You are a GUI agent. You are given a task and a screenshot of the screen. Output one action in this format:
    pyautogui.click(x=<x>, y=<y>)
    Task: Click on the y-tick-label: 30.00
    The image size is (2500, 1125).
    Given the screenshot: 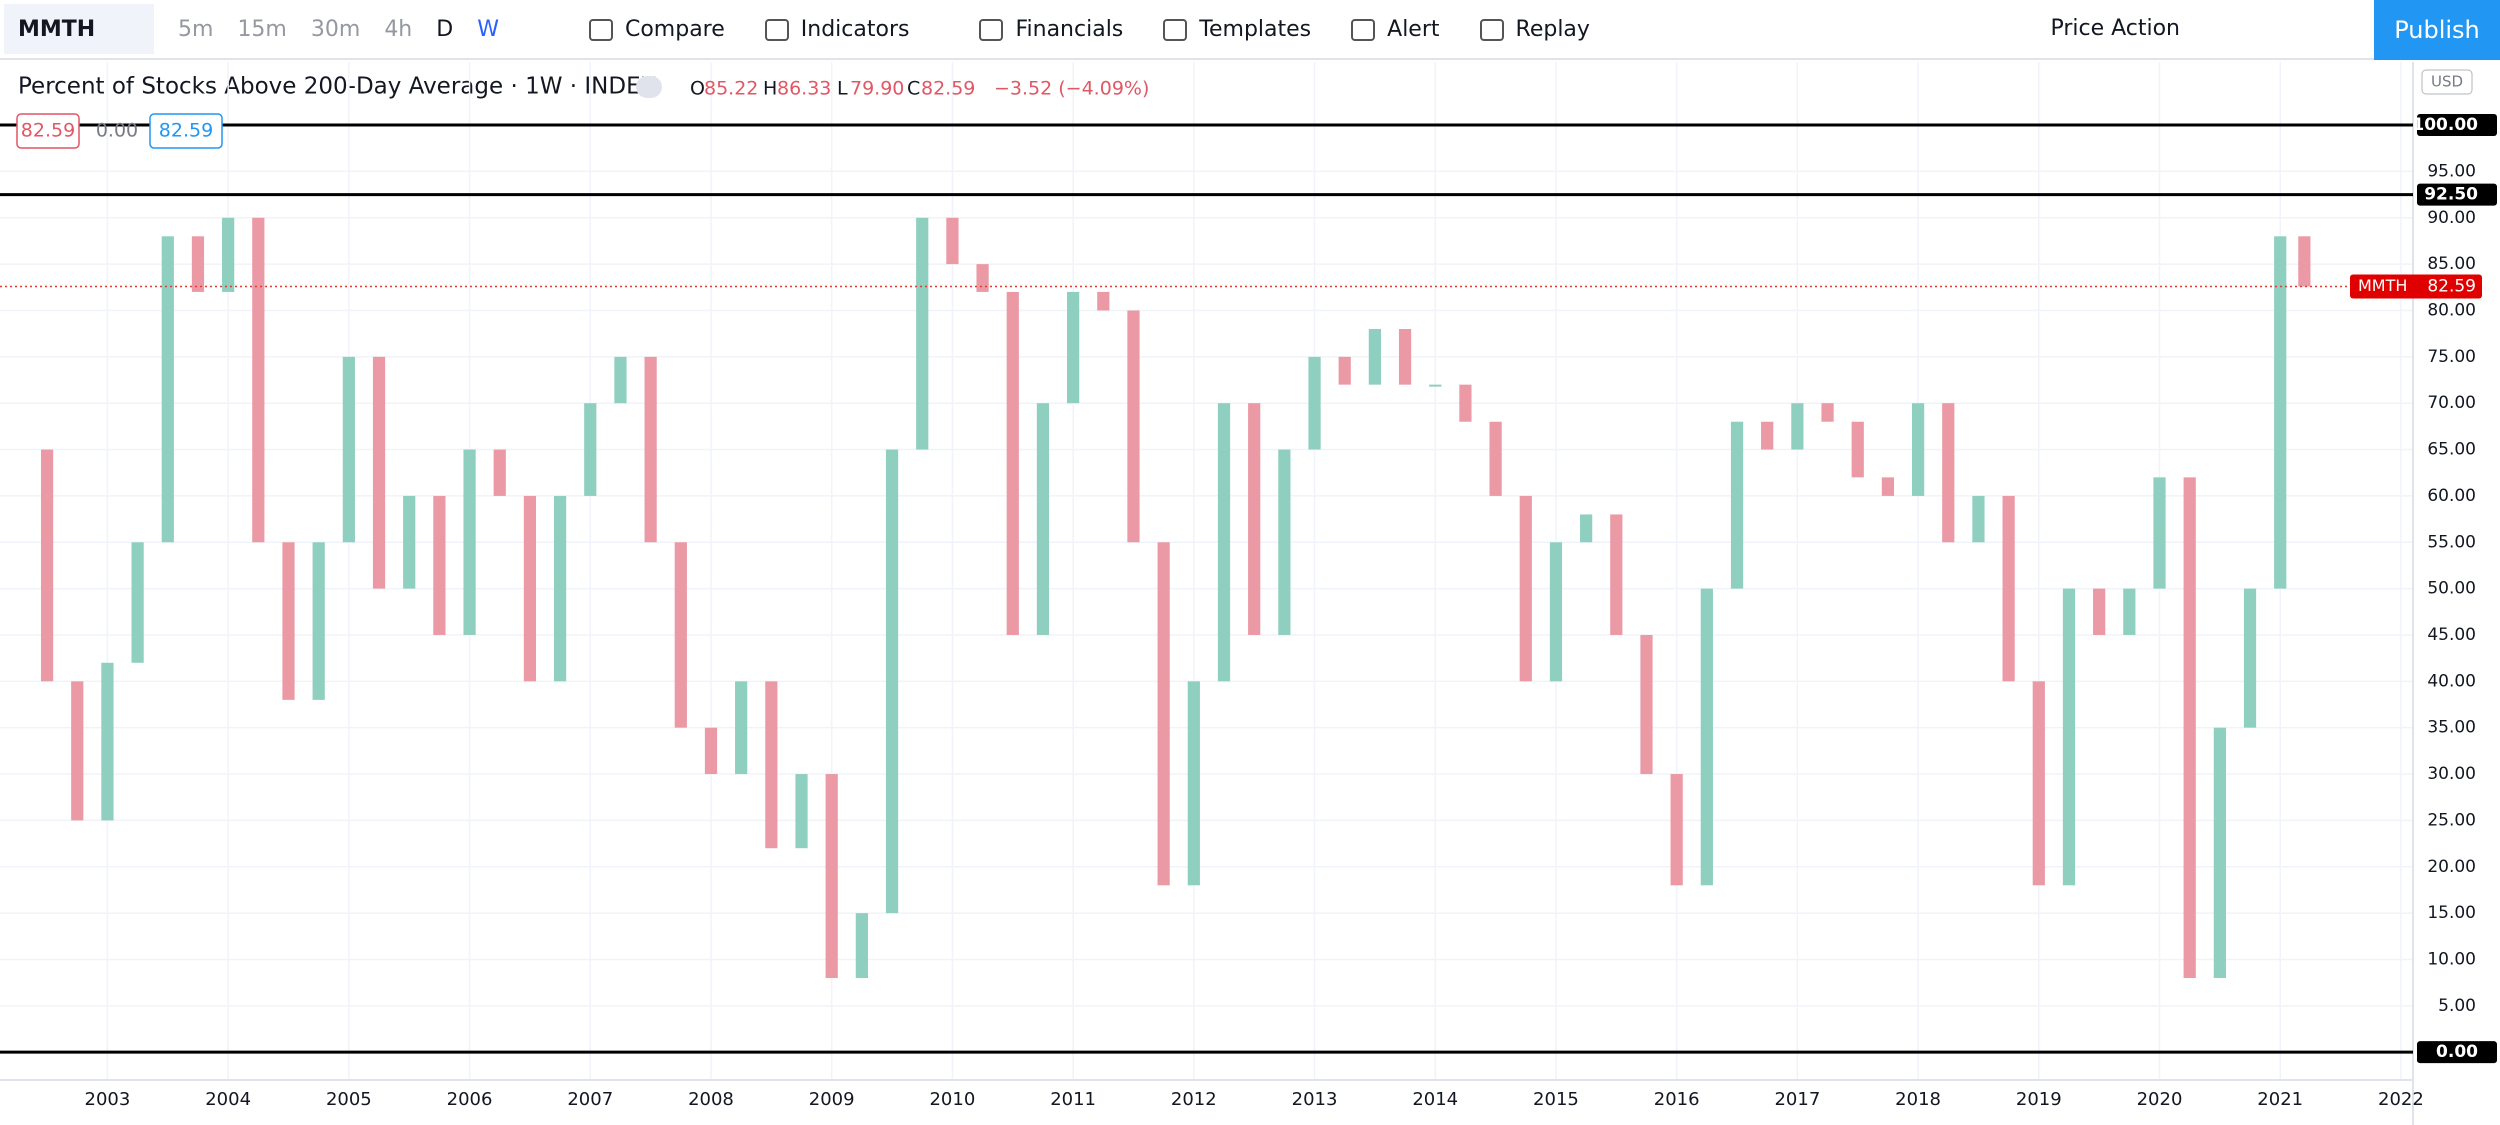 What is the action you would take?
    pyautogui.click(x=2451, y=774)
    